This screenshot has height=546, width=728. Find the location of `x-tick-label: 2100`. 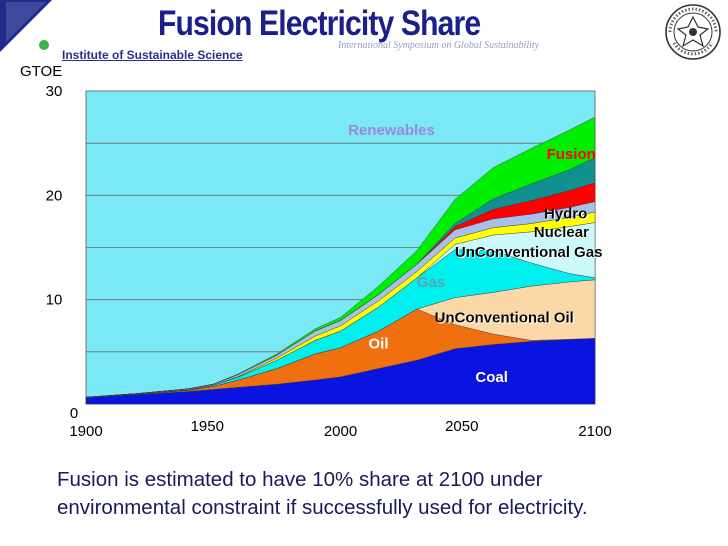

x-tick-label: 2100 is located at coordinates (594, 431).